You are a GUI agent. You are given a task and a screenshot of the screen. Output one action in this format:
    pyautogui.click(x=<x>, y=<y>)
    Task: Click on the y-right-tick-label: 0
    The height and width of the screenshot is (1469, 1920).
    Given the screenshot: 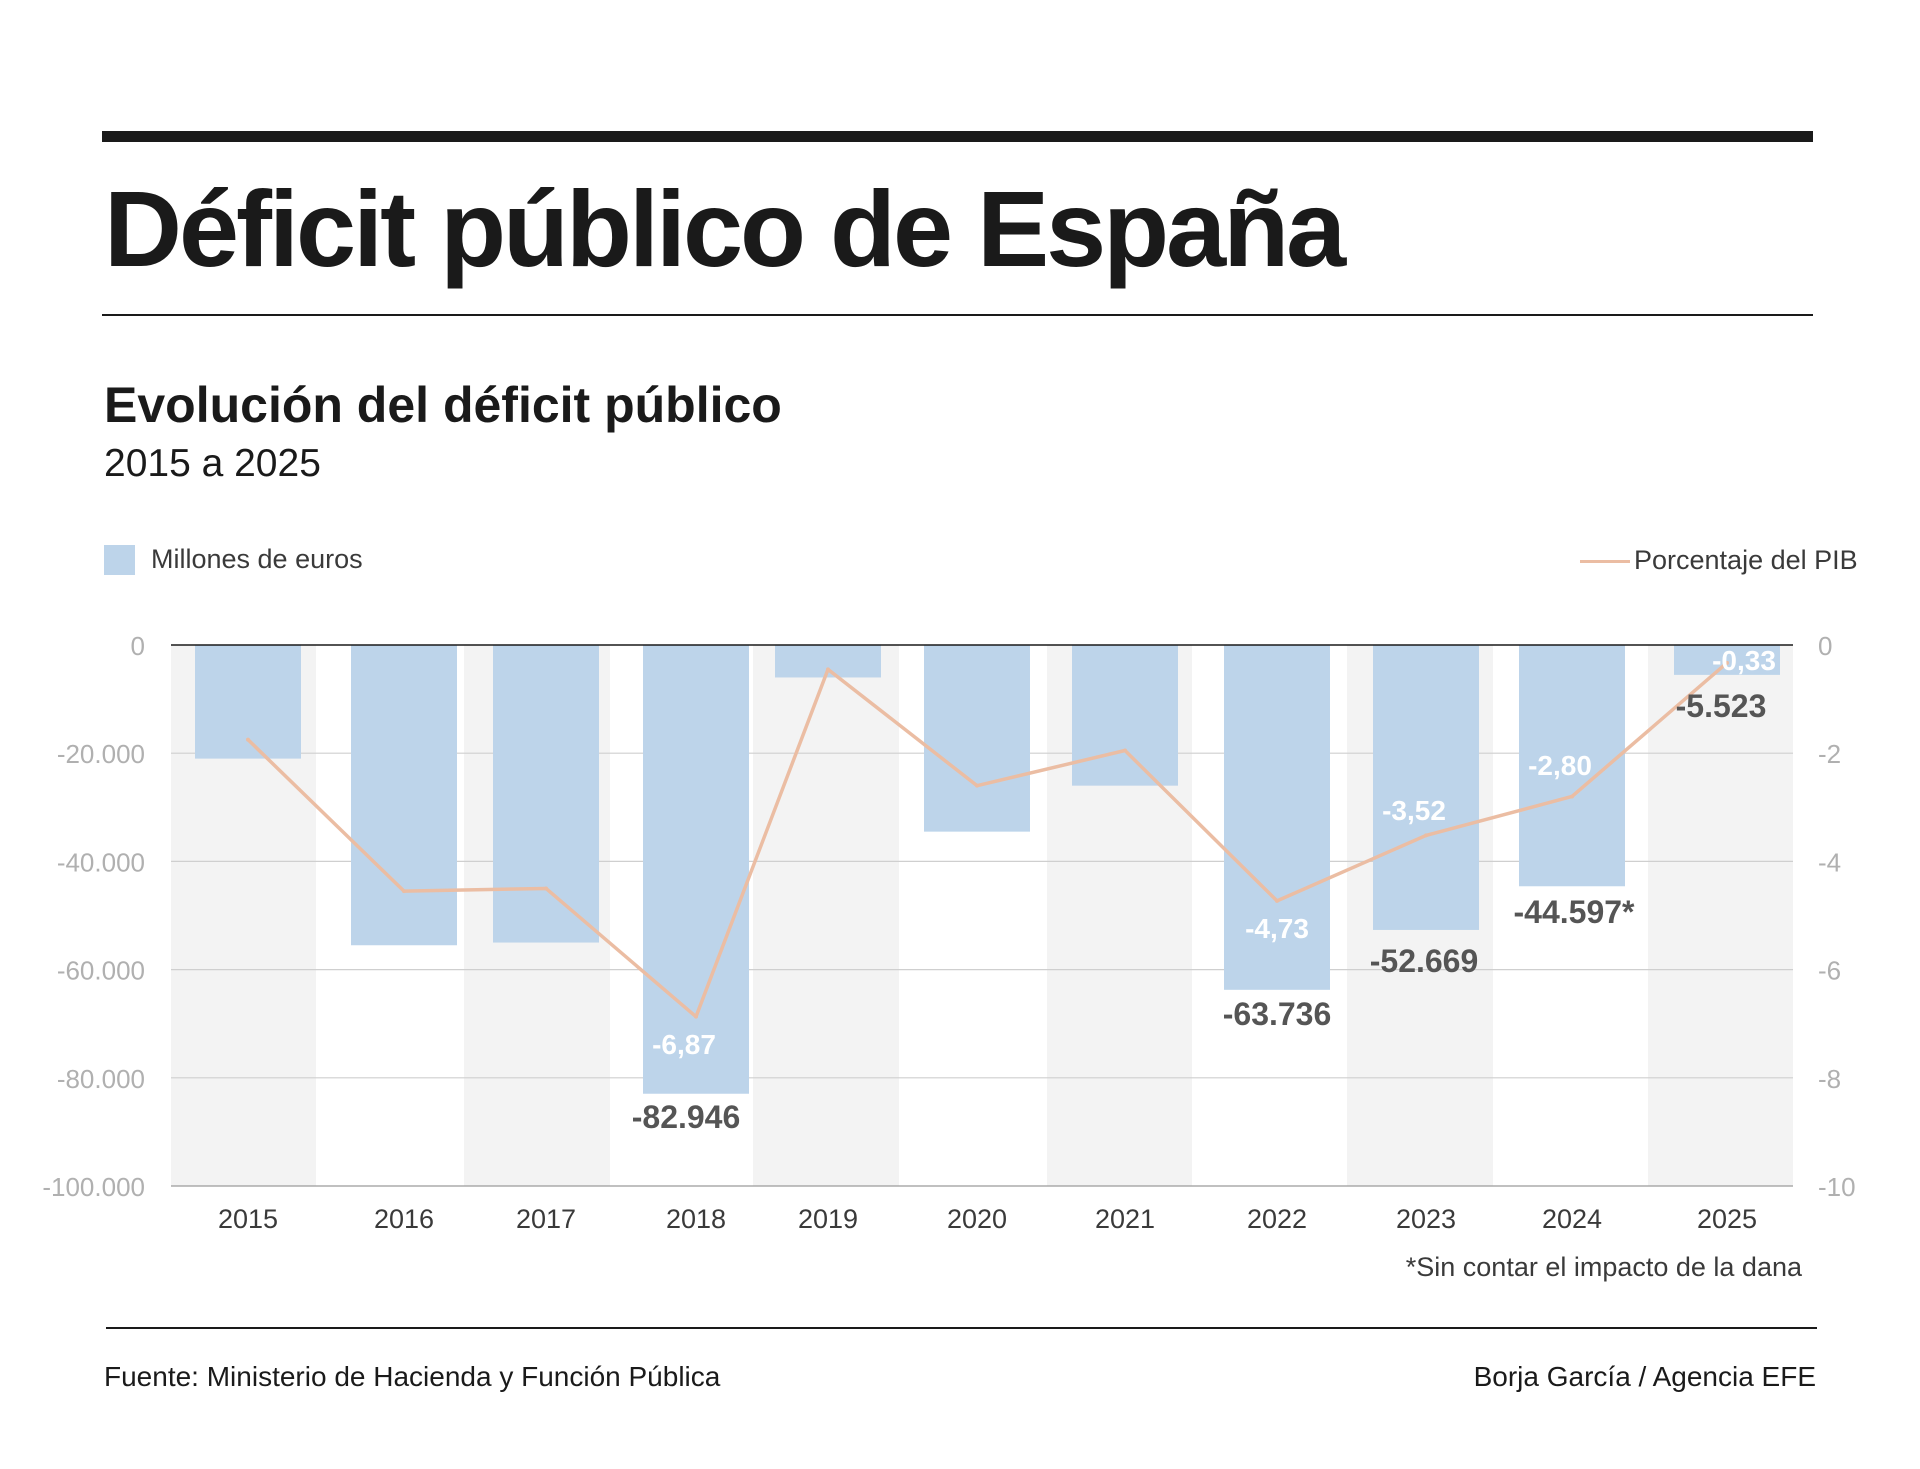 What is the action you would take?
    pyautogui.click(x=1825, y=646)
    